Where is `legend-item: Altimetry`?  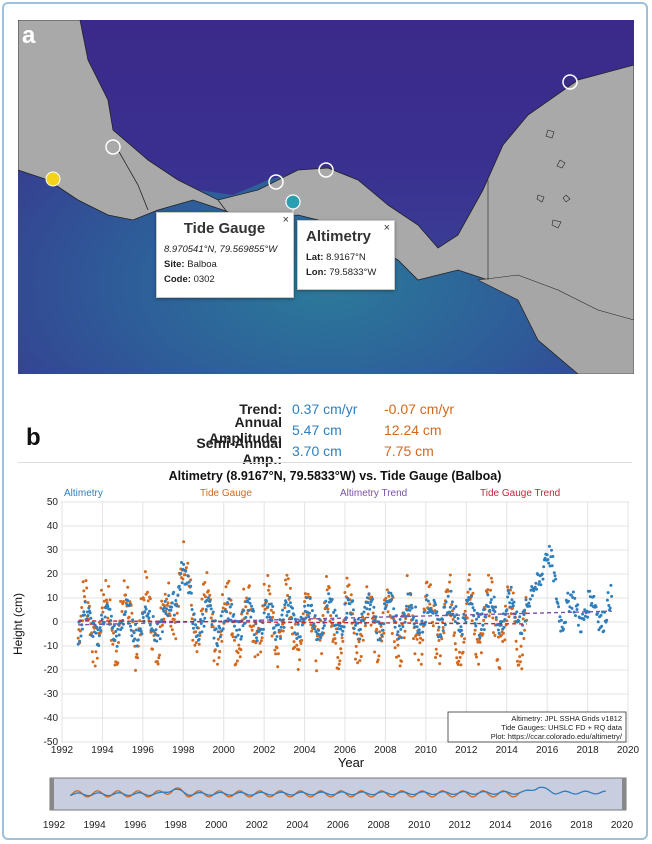
legend-item: Altimetry is located at coordinates (83, 493).